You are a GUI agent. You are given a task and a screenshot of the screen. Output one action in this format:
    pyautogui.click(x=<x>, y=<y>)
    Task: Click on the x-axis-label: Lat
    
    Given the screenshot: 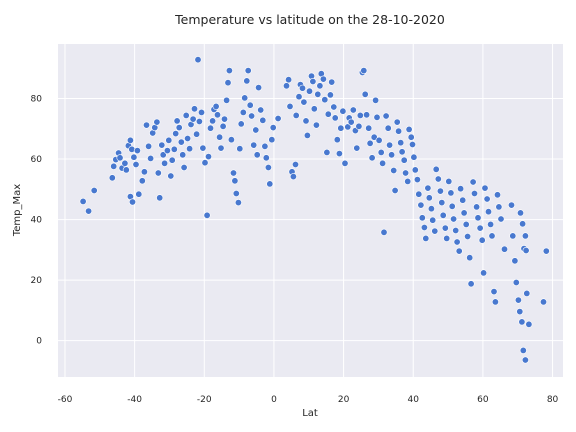 What is the action you would take?
    pyautogui.click(x=310, y=413)
    